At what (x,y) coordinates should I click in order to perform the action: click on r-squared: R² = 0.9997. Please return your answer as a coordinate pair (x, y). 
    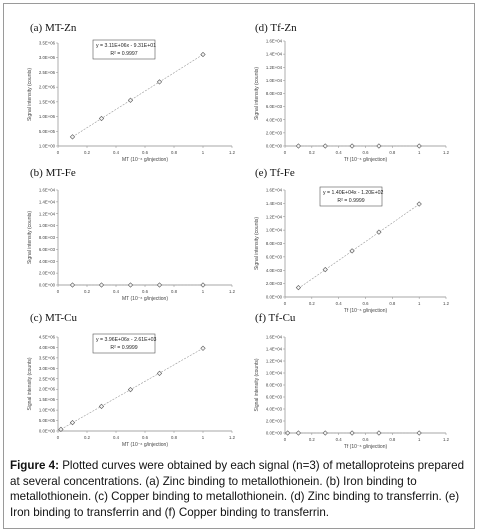
    Looking at the image, I should click on (123, 54).